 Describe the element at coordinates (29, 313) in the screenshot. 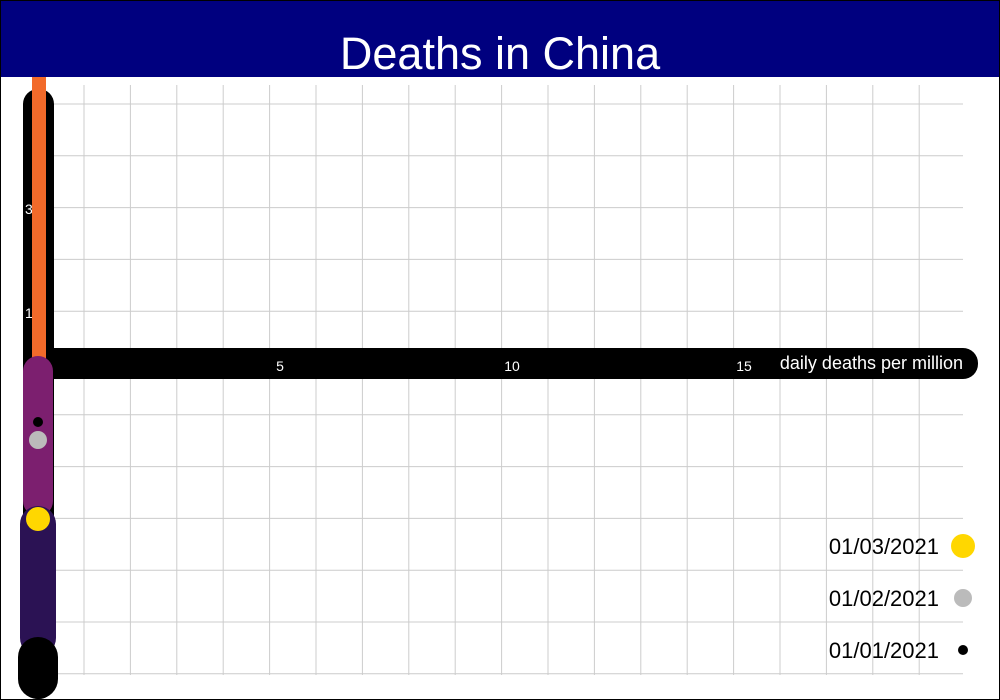

I see `y-tick-label: 1` at that location.